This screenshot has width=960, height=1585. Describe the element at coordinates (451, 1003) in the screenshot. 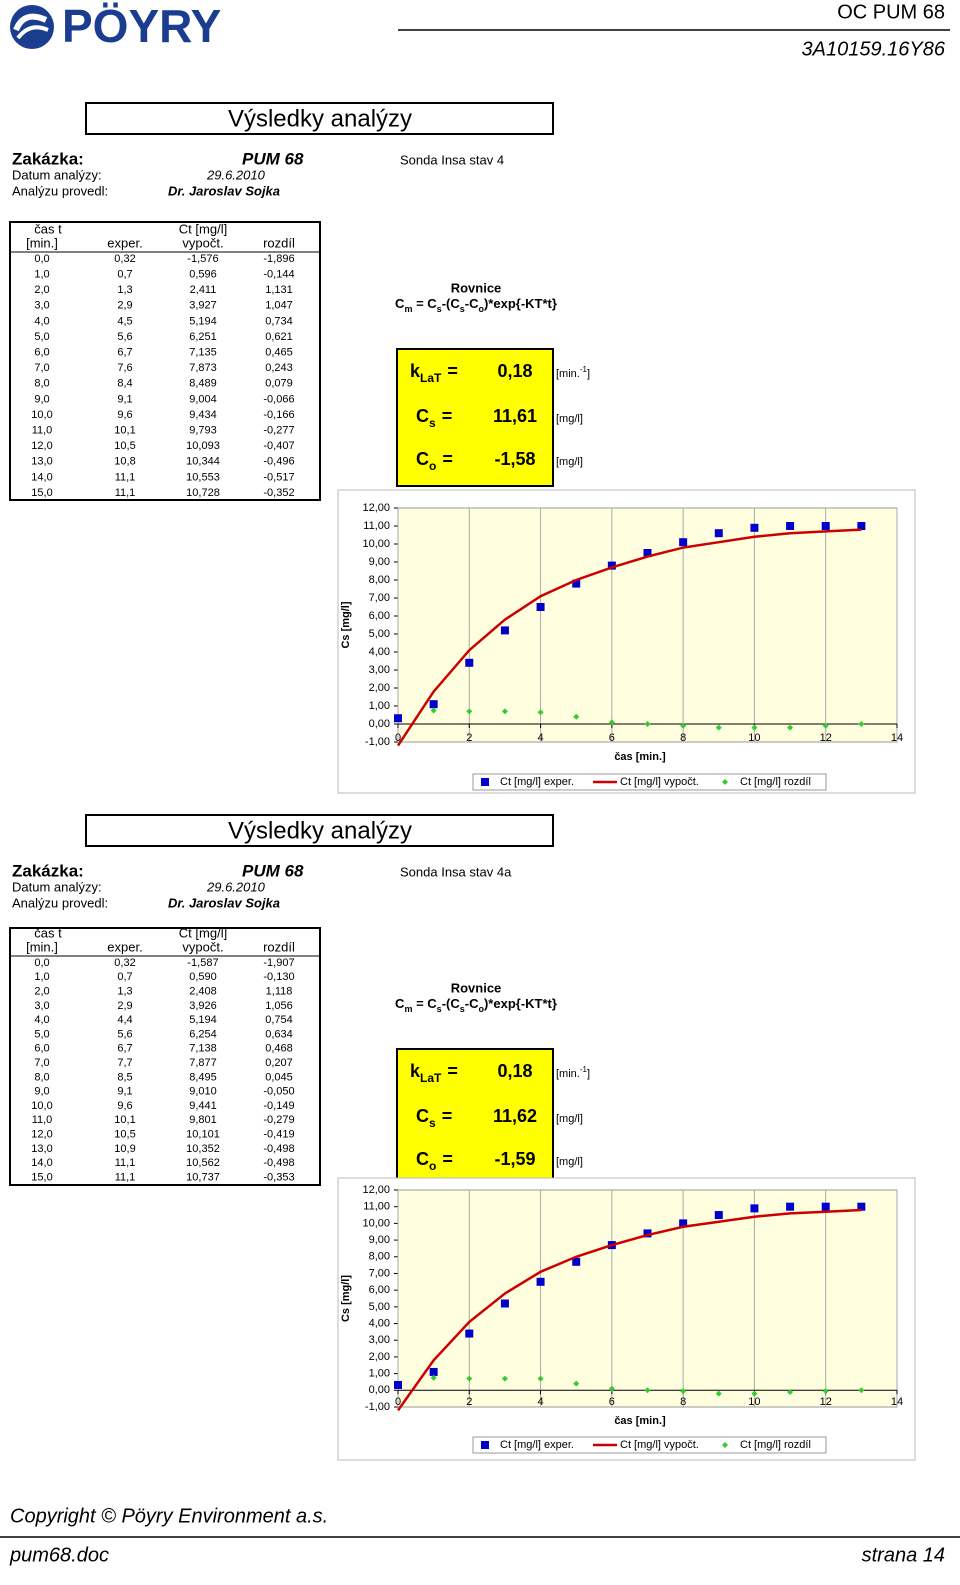

I see `equation-part: -(C` at that location.